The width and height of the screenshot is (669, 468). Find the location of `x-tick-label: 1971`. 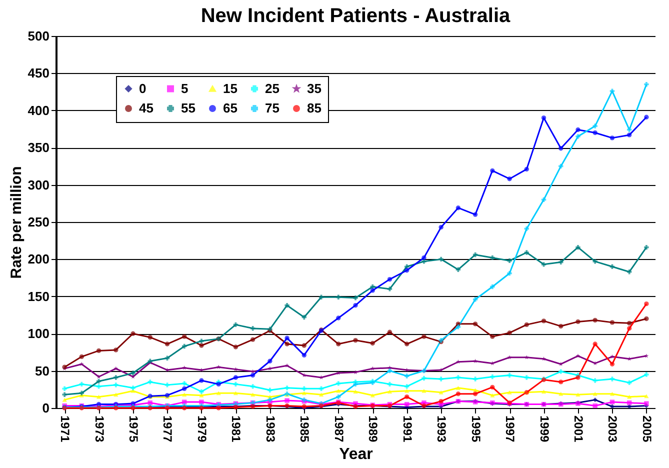

x-tick-label: 1971 is located at coordinates (65, 429).